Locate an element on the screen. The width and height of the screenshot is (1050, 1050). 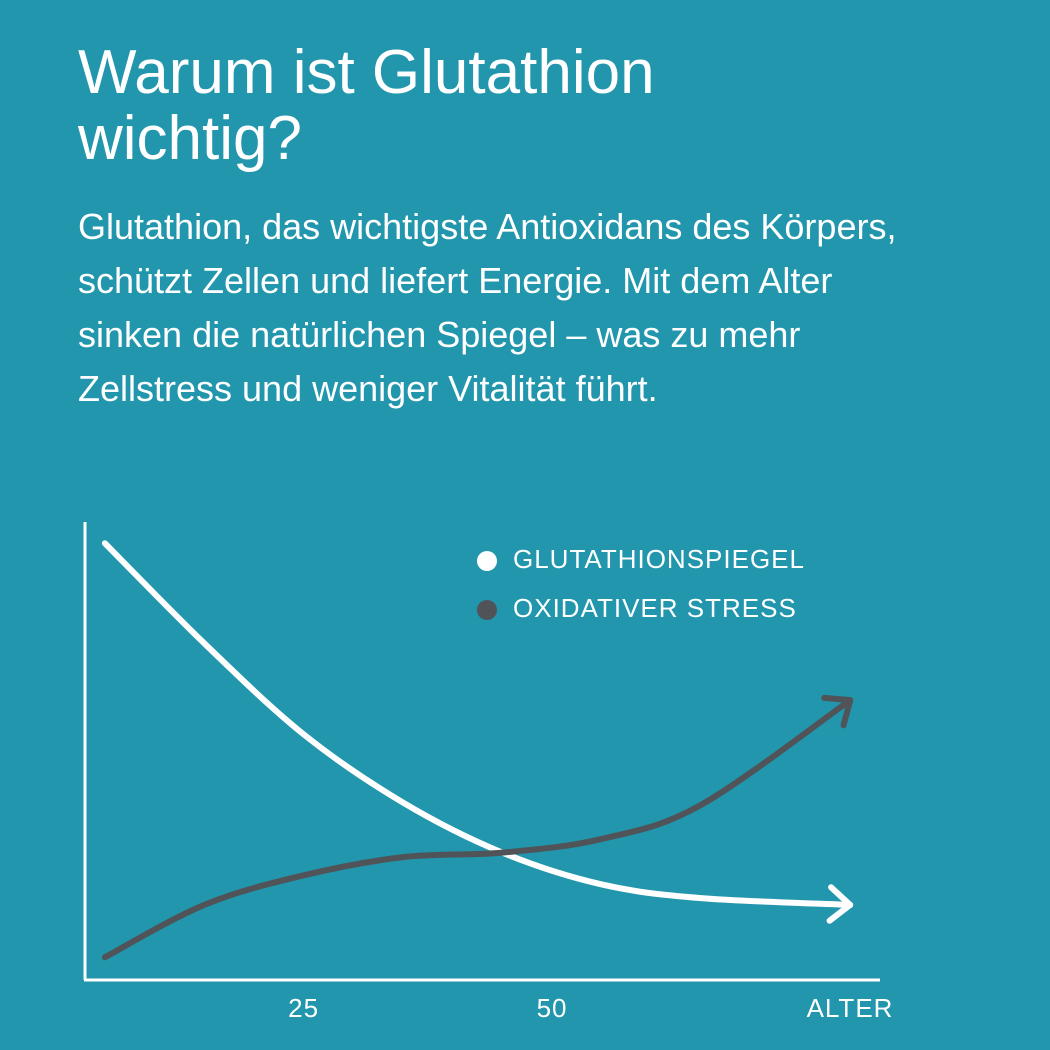
legend-label: OXIDATIVER STRESS is located at coordinates (655, 608).